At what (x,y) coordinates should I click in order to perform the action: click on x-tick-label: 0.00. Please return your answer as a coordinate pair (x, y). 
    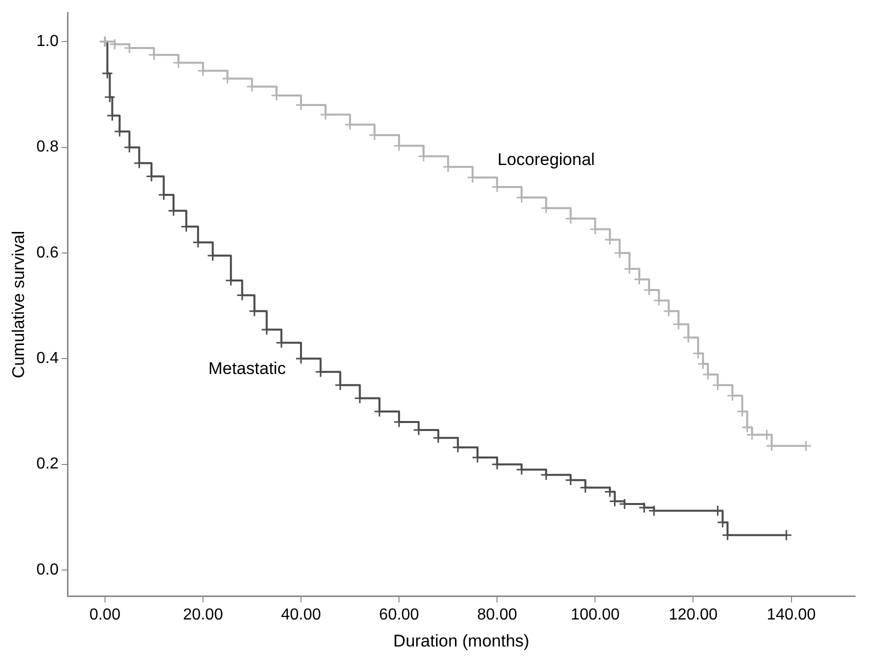
    Looking at the image, I should click on (105, 615).